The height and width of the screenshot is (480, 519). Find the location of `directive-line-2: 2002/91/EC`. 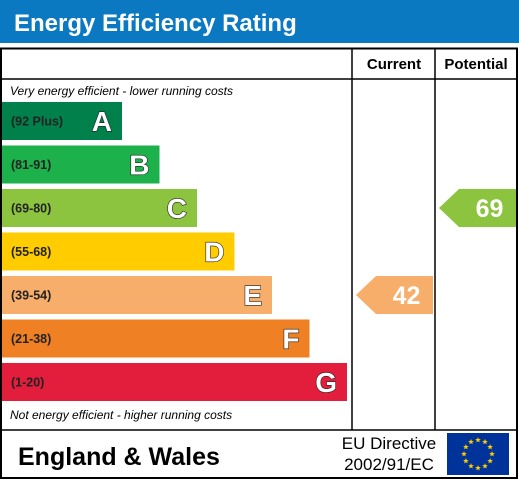

directive-line-2: 2002/91/EC is located at coordinates (389, 464).